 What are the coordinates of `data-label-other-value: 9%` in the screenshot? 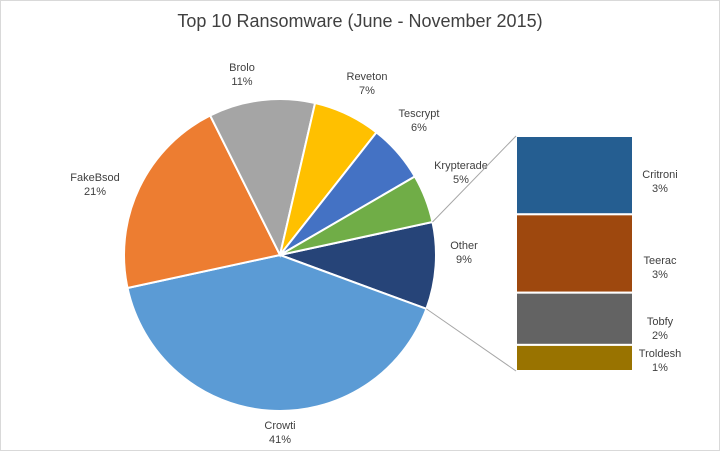 It's located at (464, 260).